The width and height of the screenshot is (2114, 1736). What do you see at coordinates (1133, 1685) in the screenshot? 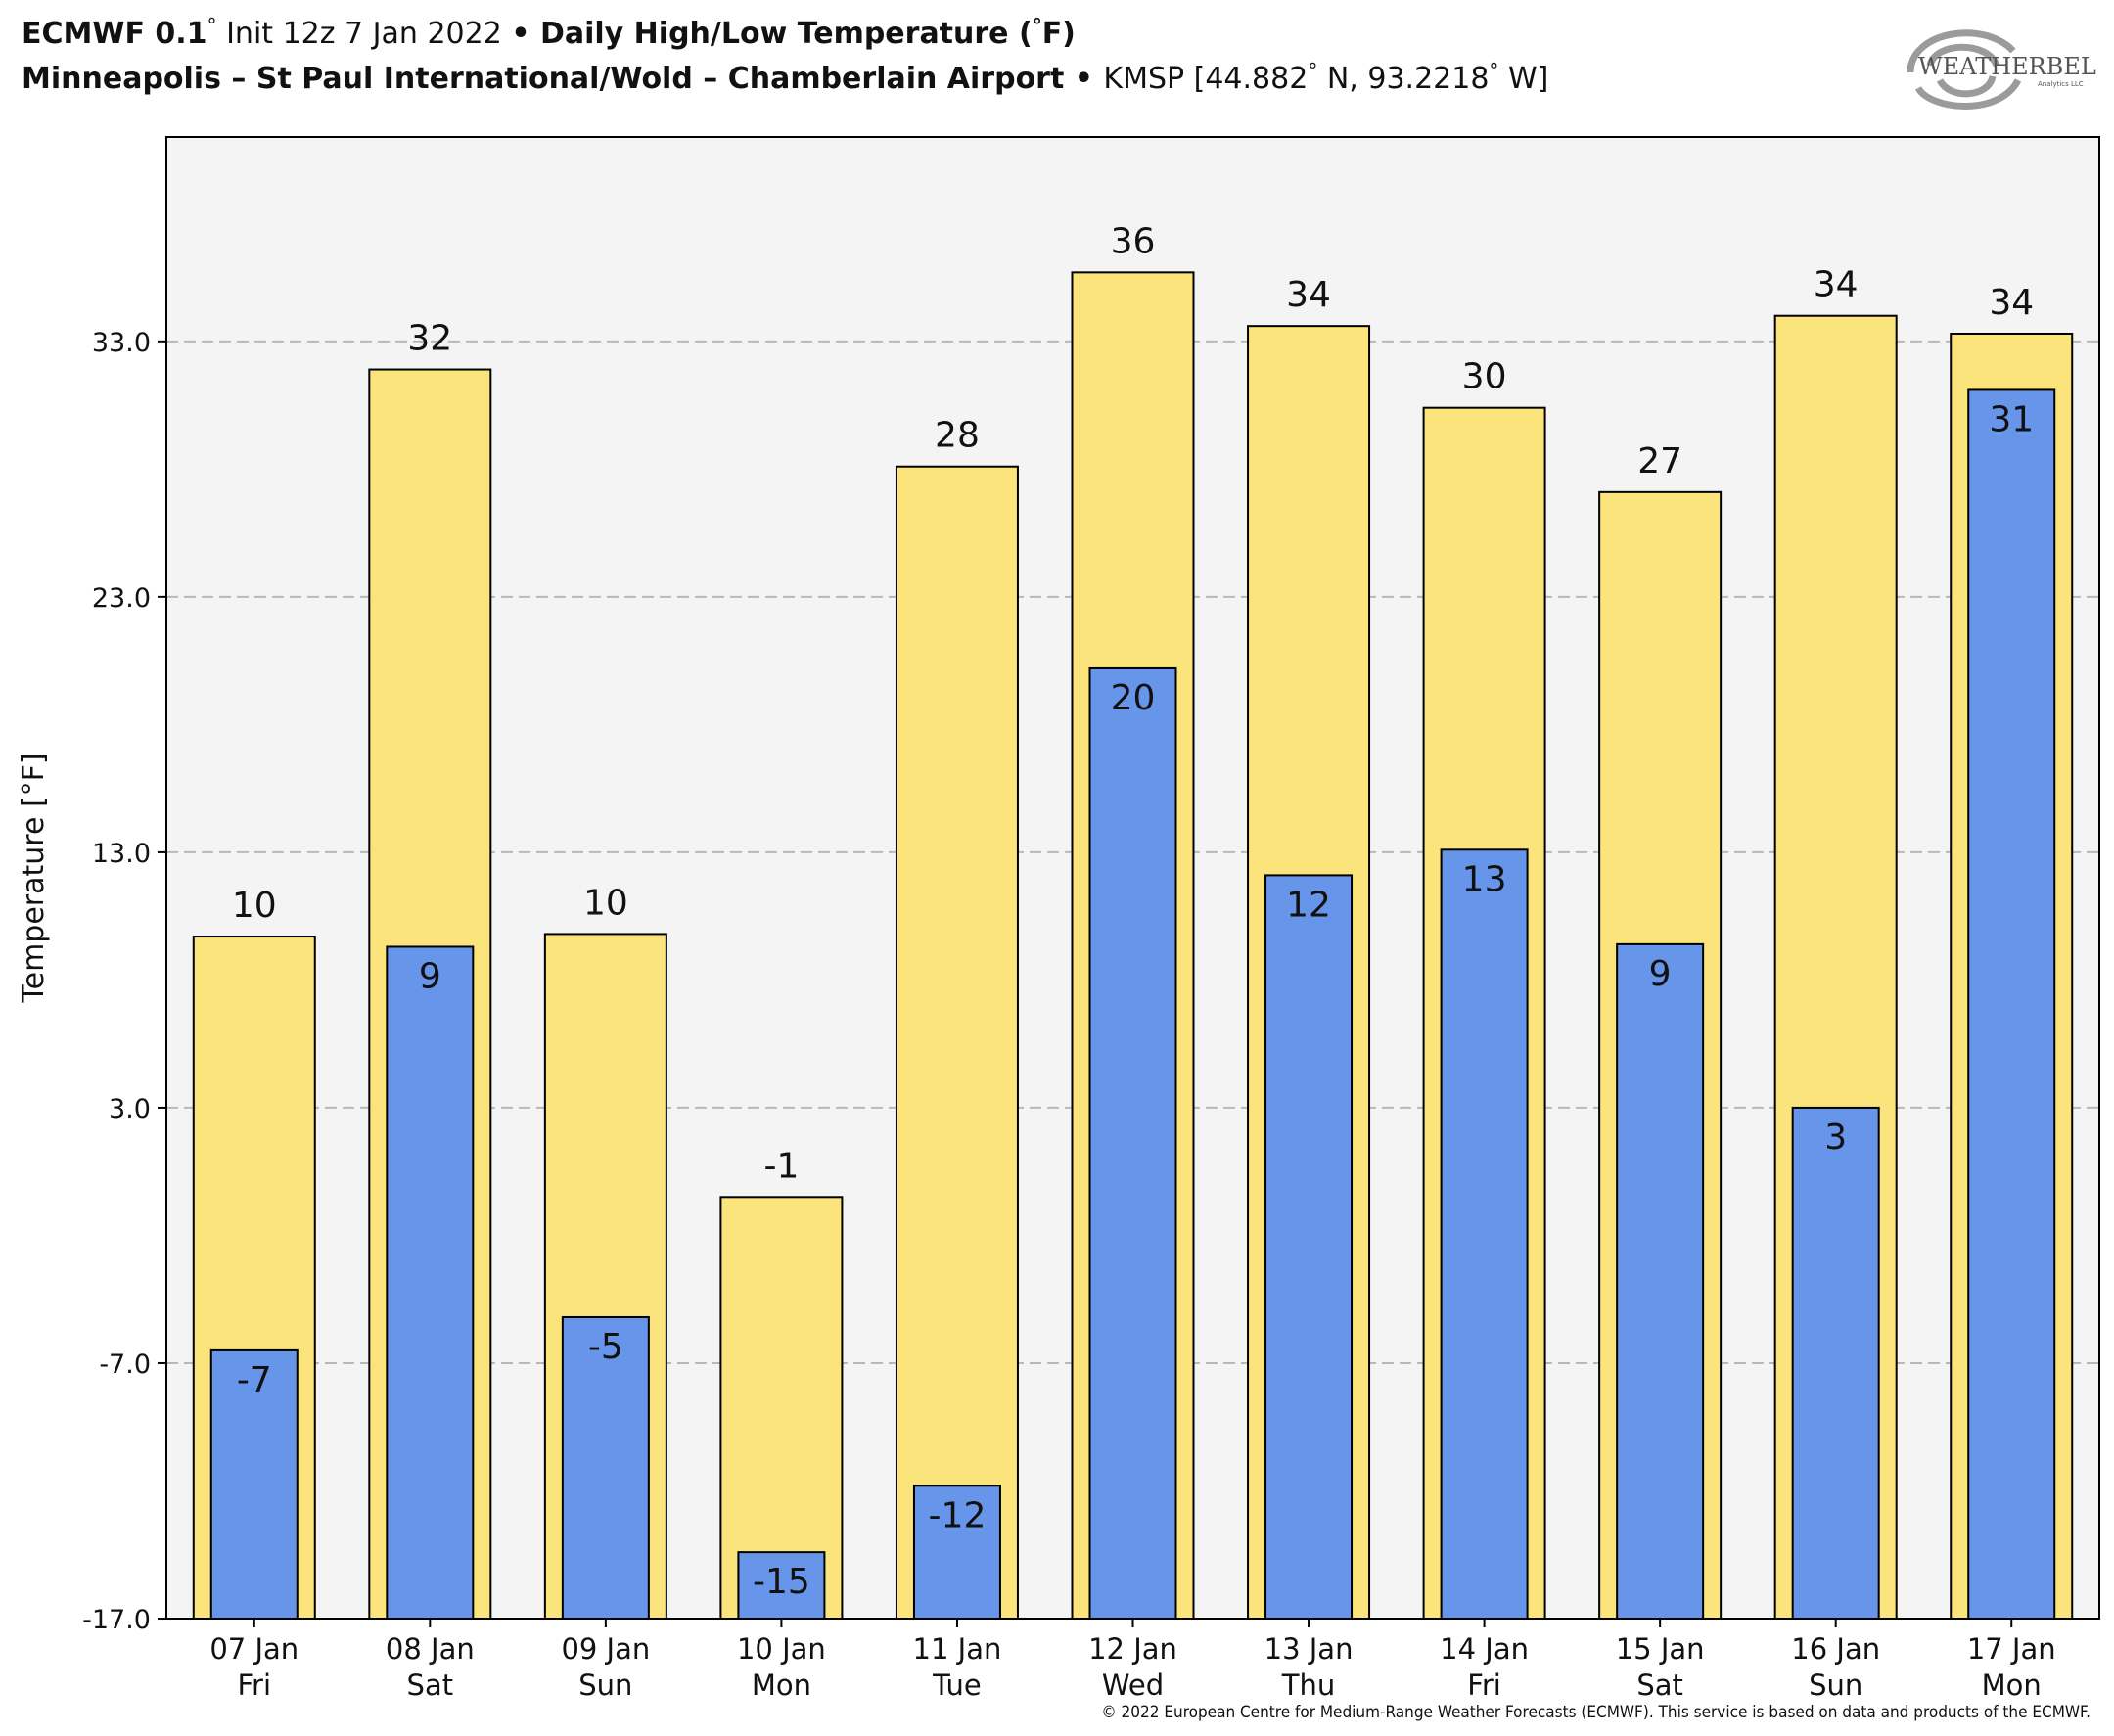
I see `x-tick-weekday: Wed` at bounding box center [1133, 1685].